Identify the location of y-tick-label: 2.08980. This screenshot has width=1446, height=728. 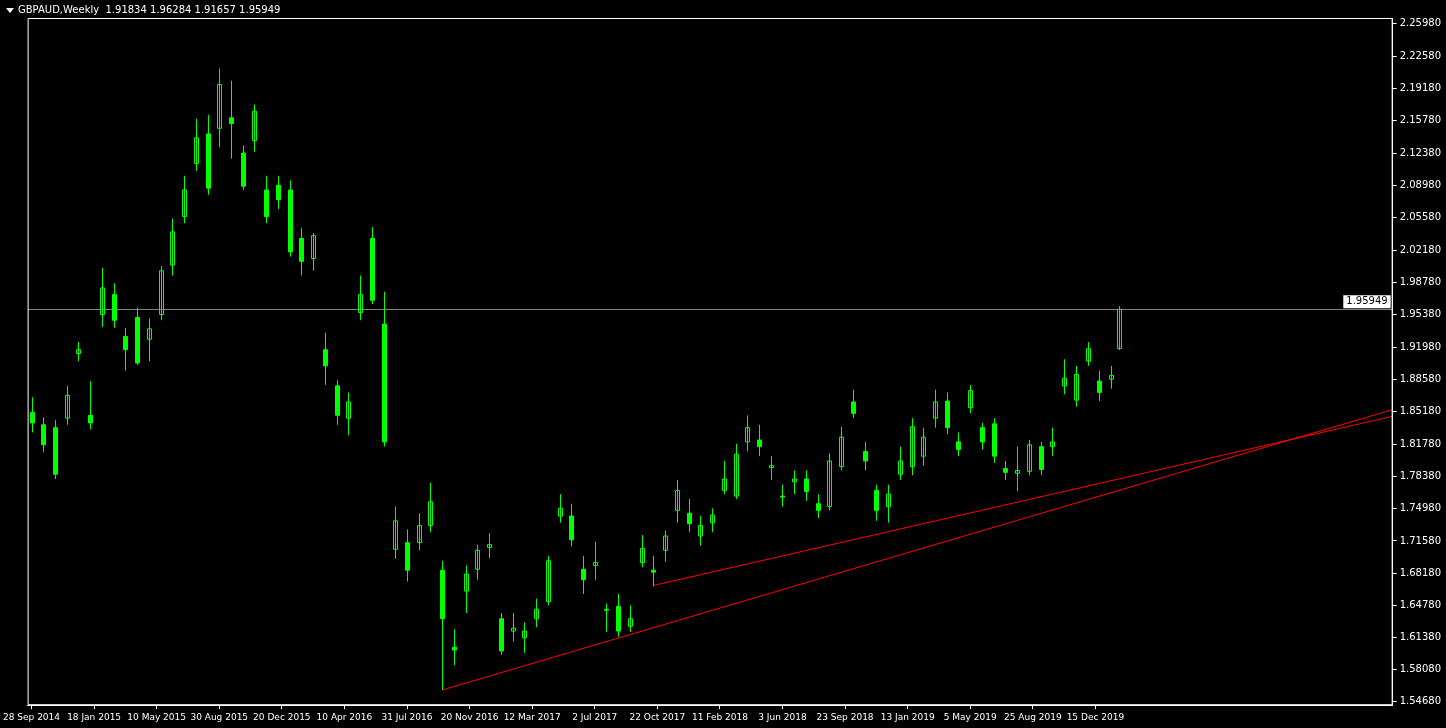
(1420, 185).